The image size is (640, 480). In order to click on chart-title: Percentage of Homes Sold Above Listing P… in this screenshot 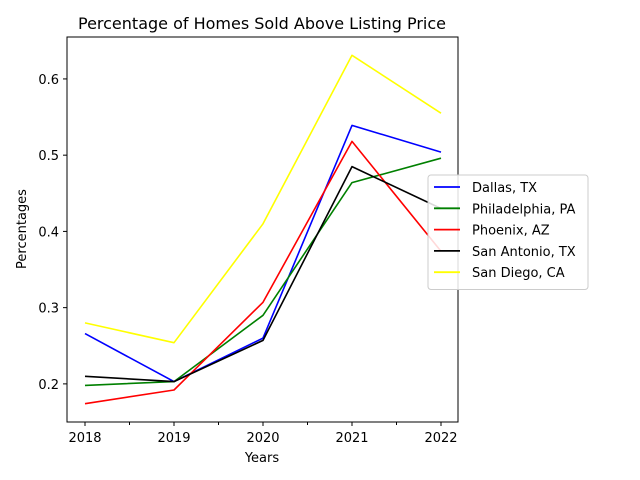, I will do `click(262, 23)`.